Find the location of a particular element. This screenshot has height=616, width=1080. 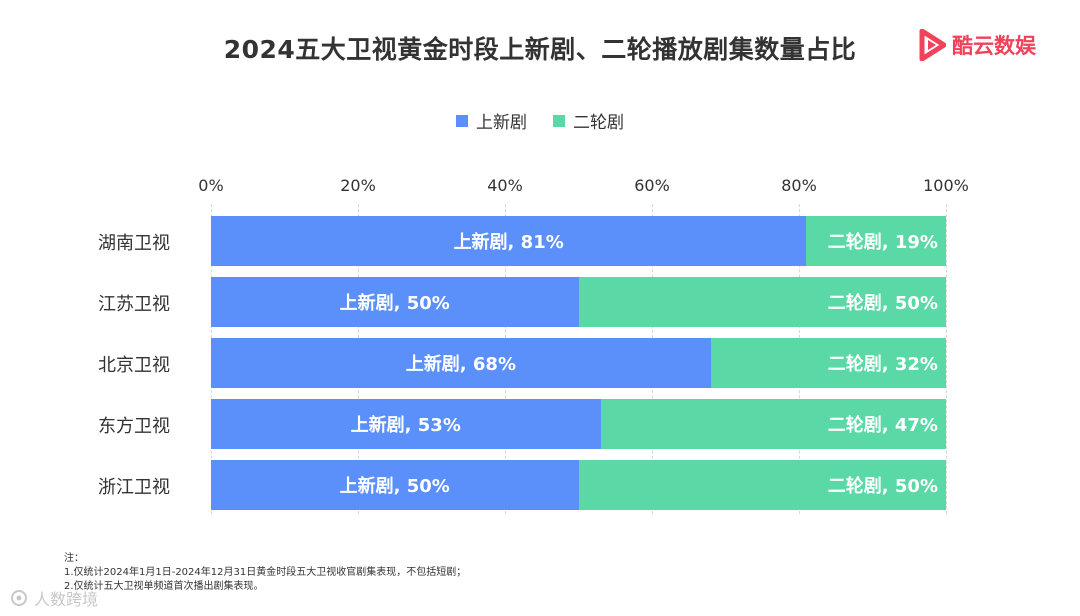

bar-data-label: 二轮剧, 19% is located at coordinates (882, 242).